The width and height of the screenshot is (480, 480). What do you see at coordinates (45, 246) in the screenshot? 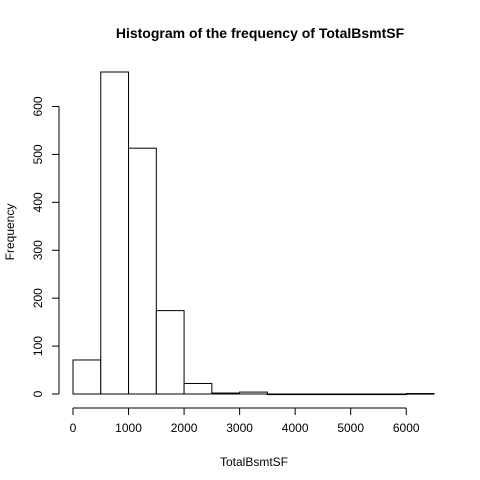
I see `y-axis: 0 100 200 300 400 500 600` at bounding box center [45, 246].